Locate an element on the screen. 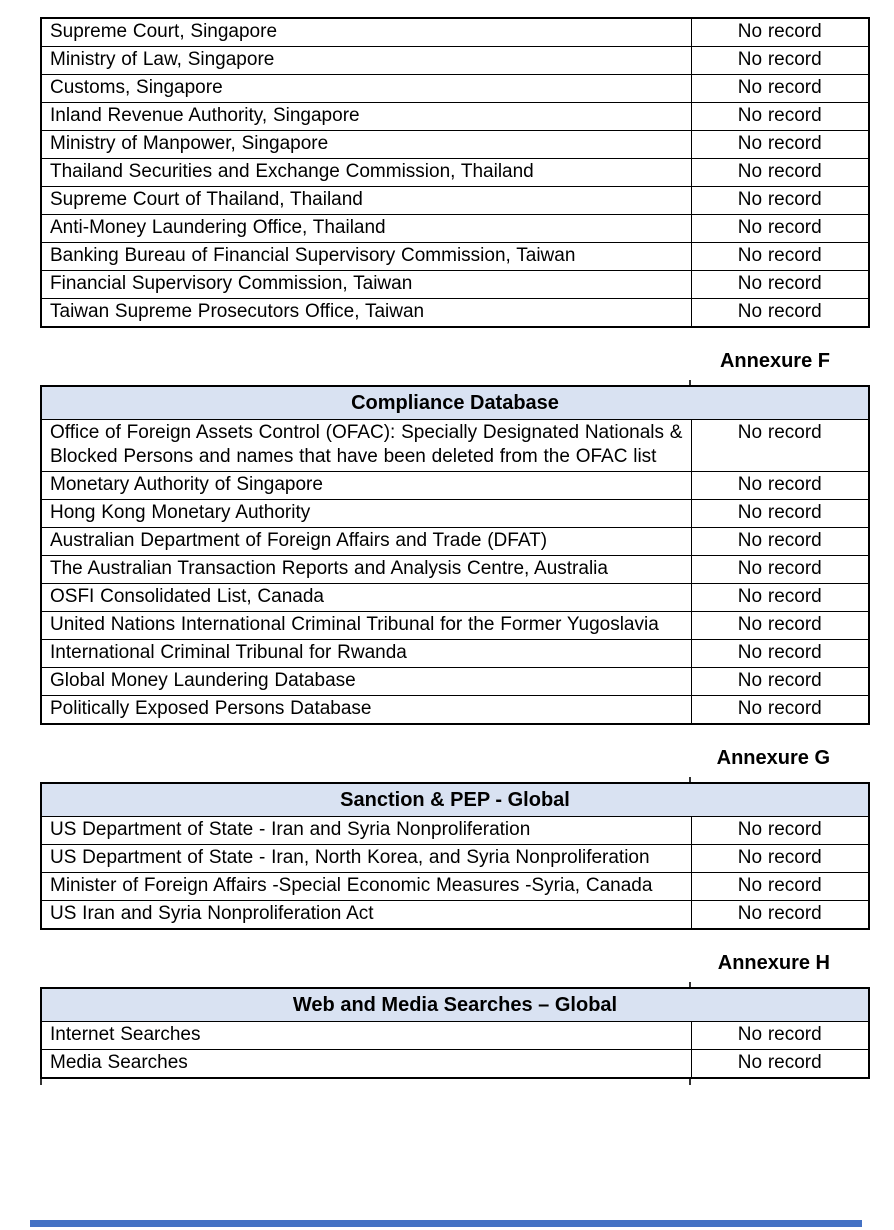  source-cell: US Iran and Syria Nonproliferation Act is located at coordinates (366, 915).